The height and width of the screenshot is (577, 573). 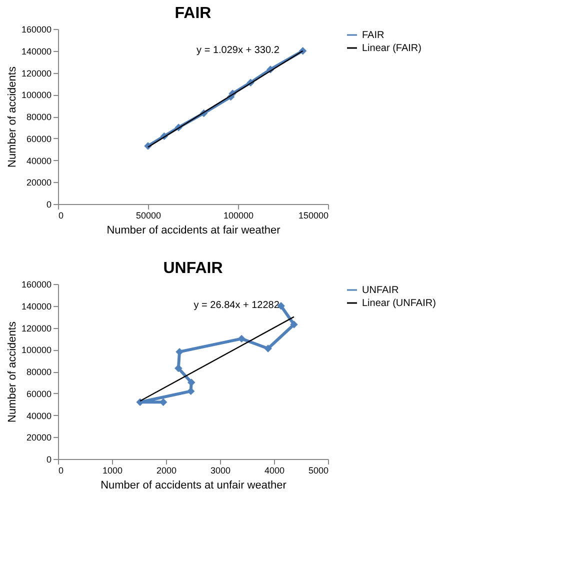 What do you see at coordinates (238, 50) in the screenshot?
I see `annotation: y = 1.029x + 330.2` at bounding box center [238, 50].